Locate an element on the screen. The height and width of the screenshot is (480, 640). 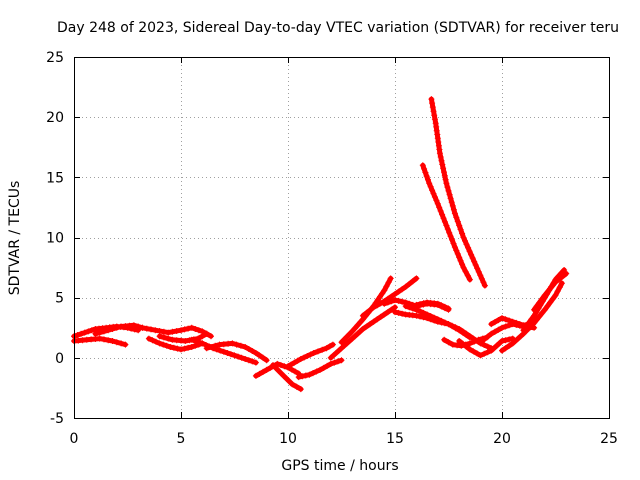
x-tick-label: 10 is located at coordinates (288, 439).